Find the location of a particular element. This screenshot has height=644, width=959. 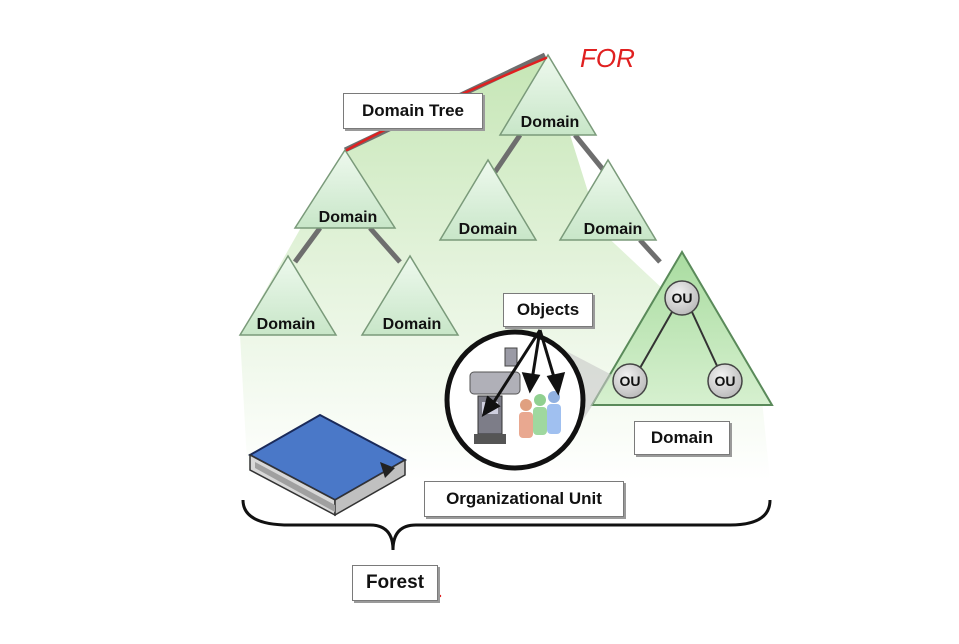

domain-tree-label: Domain Tree is located at coordinates (413, 111).